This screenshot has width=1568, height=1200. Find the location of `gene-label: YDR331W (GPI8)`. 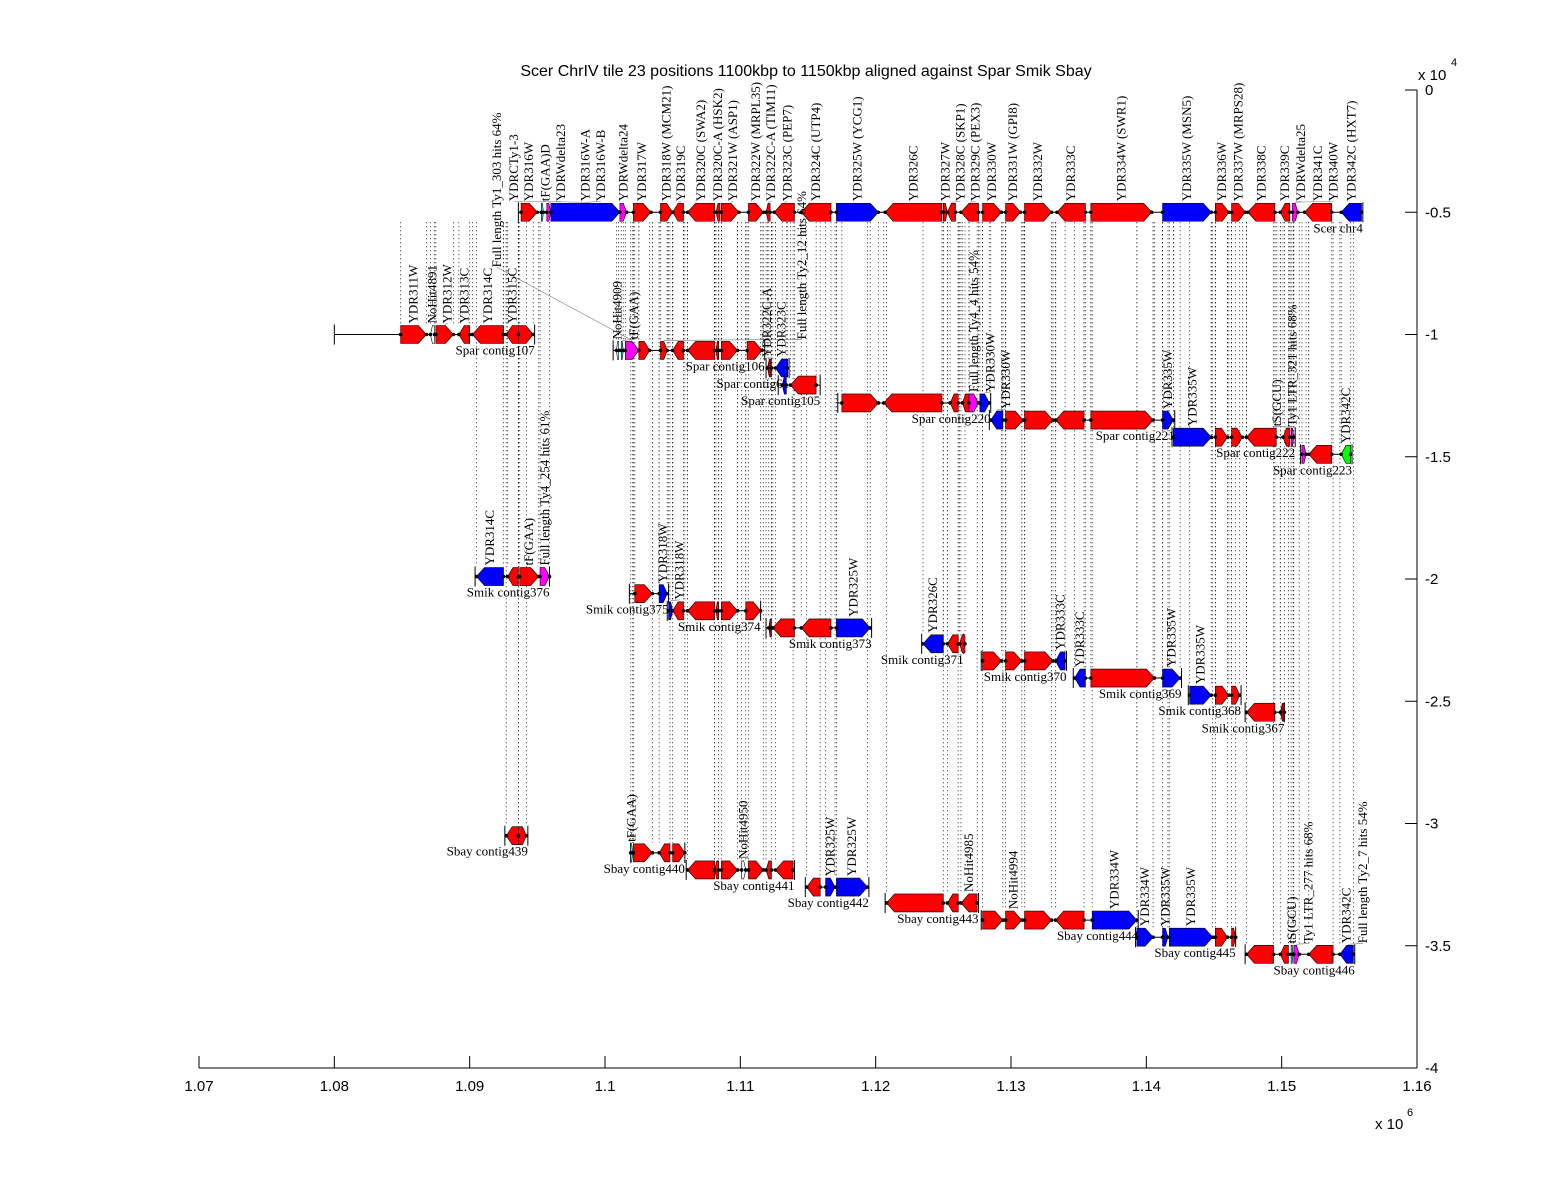

gene-label: YDR331W (GPI8) is located at coordinates (1012, 152).